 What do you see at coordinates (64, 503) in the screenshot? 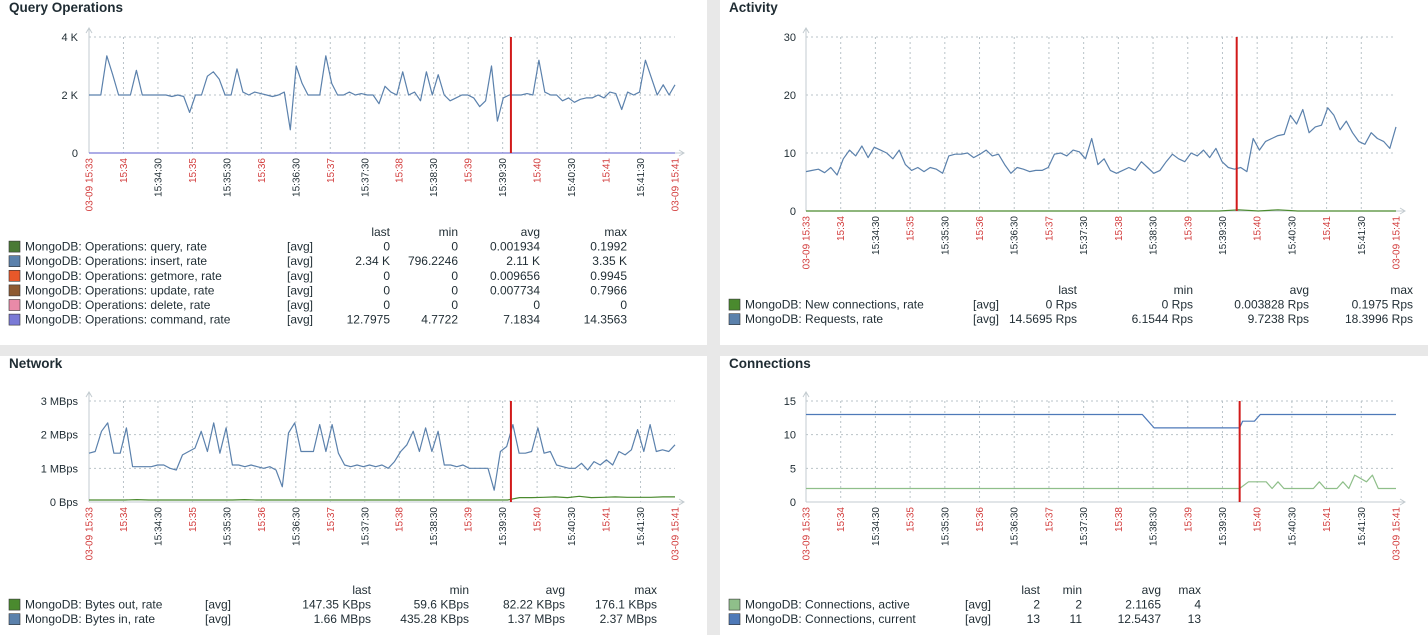
I see `y-tick-label: 0 Bps` at bounding box center [64, 503].